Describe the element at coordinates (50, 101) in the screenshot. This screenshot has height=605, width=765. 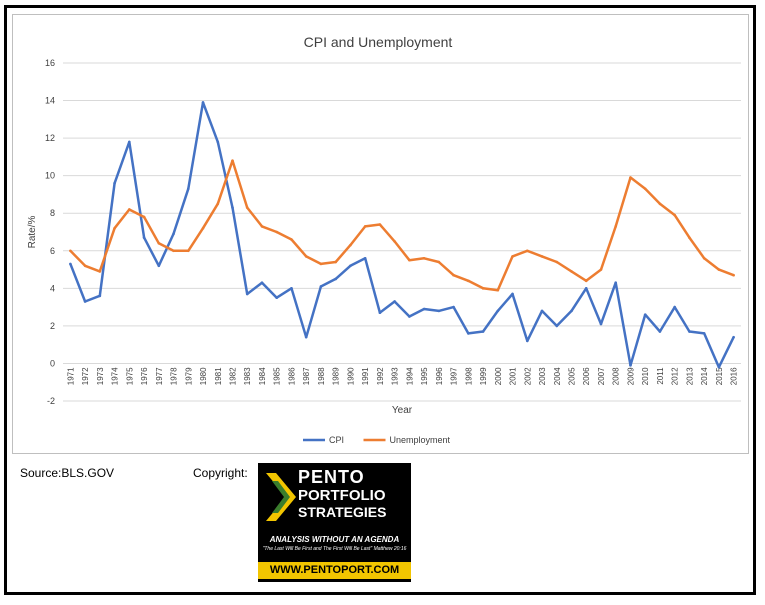
I see `y-tick-label: 14` at that location.